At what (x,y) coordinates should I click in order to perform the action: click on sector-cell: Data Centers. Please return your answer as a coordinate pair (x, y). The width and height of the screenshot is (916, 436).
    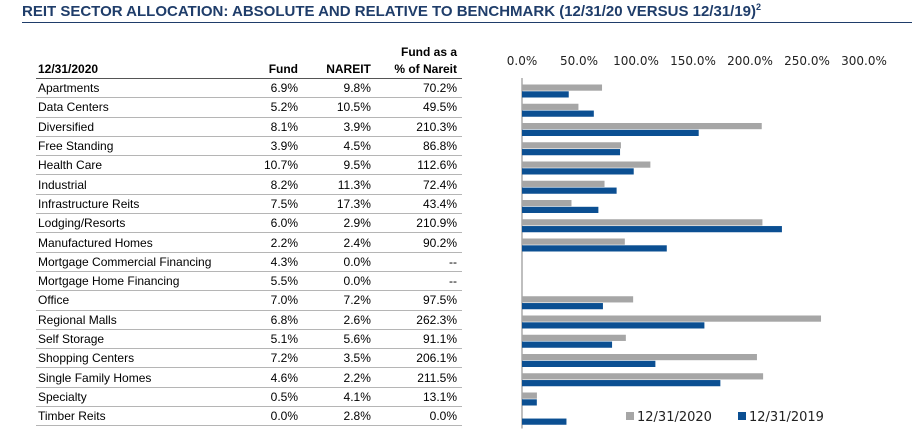
    Looking at the image, I should click on (137, 107).